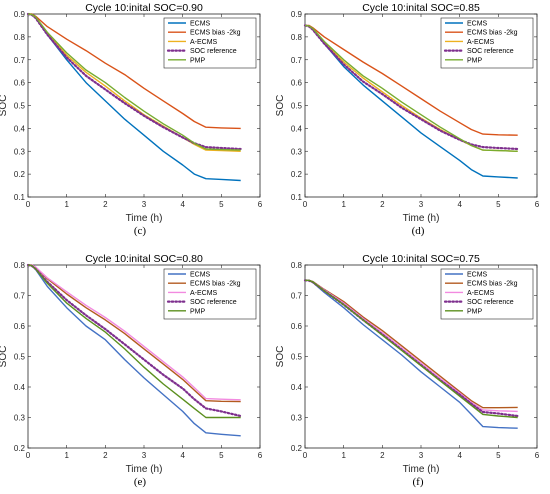 This screenshot has width=550, height=494. I want to click on panel-label: (c), so click(140, 231).